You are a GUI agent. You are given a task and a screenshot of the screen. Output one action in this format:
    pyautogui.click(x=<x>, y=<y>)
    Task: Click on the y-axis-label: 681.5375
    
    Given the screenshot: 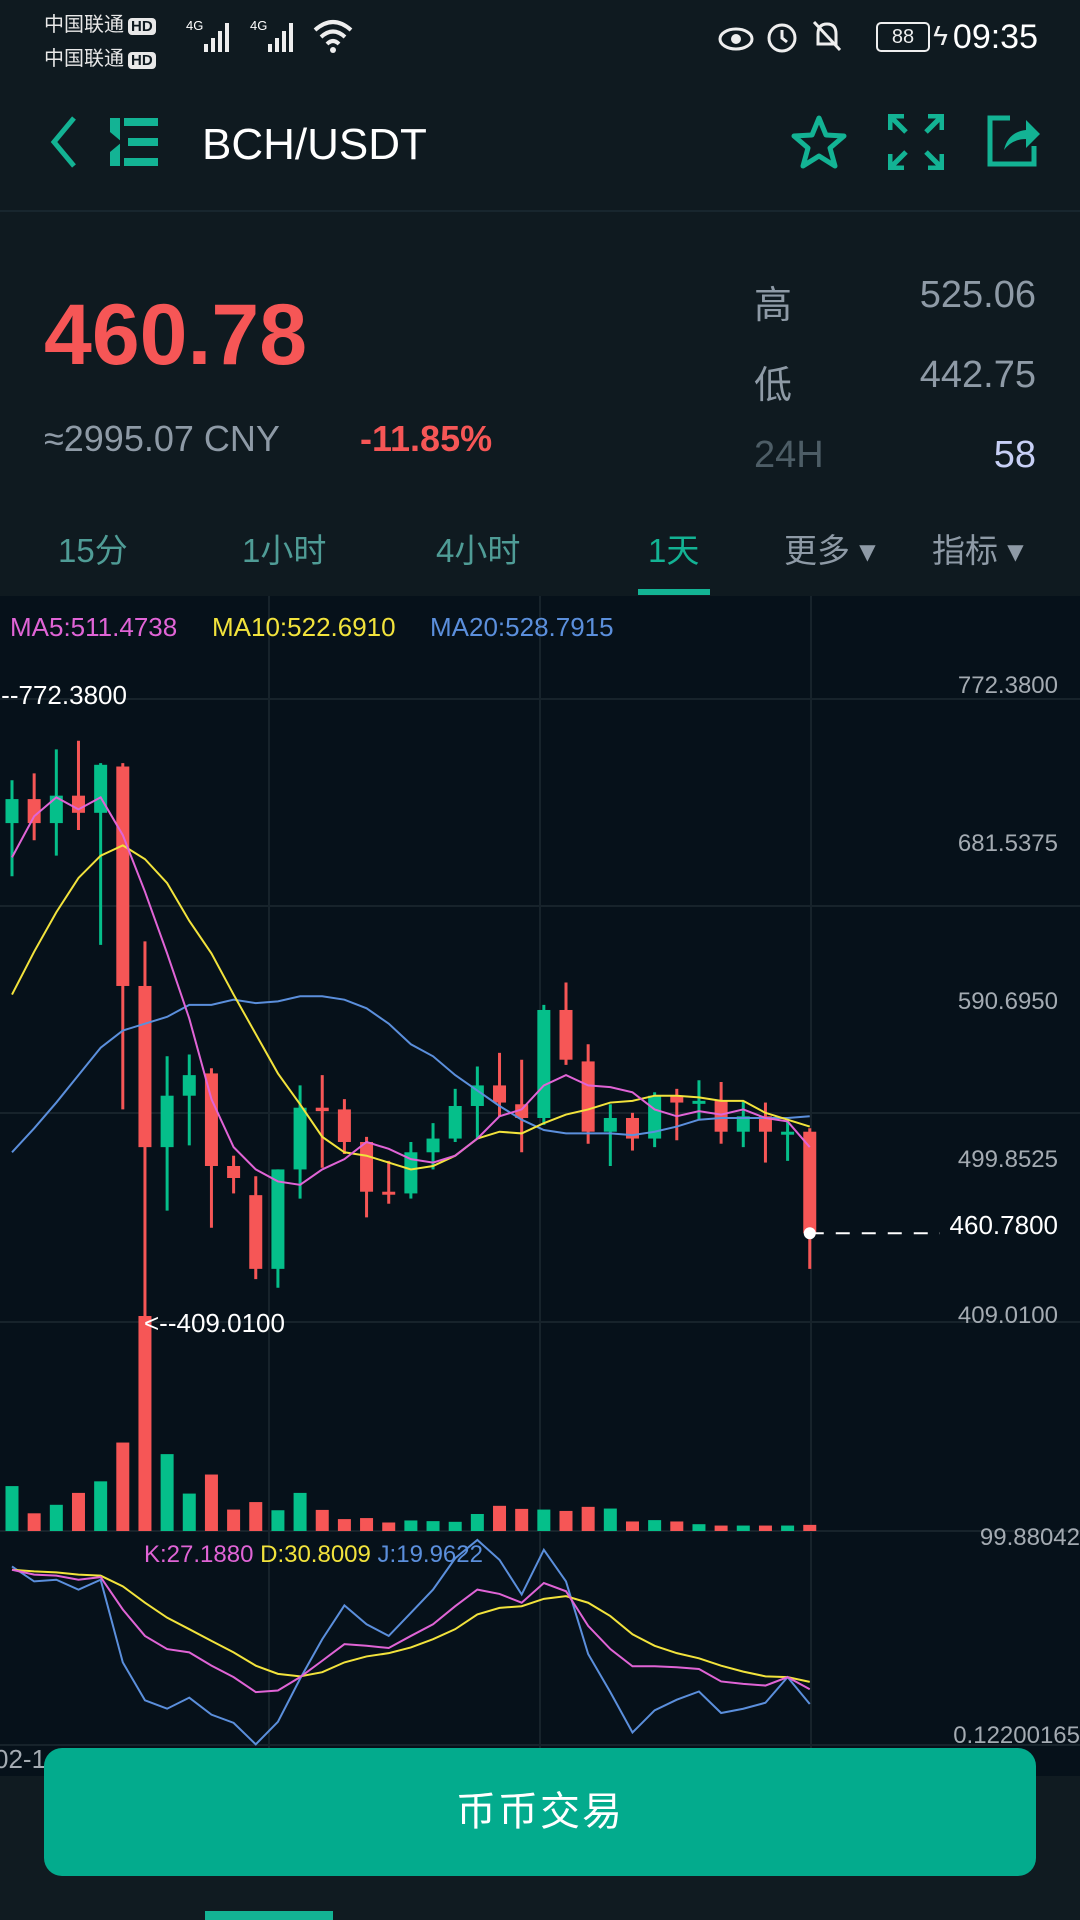 What is the action you would take?
    pyautogui.click(x=1007, y=843)
    